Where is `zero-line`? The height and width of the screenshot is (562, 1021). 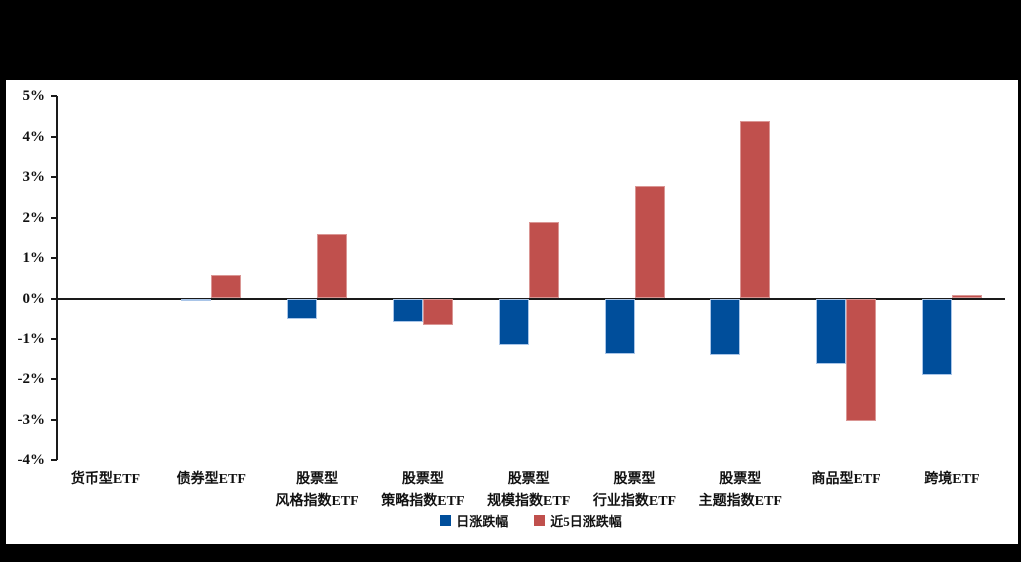
zero-line is located at coordinates (531, 298).